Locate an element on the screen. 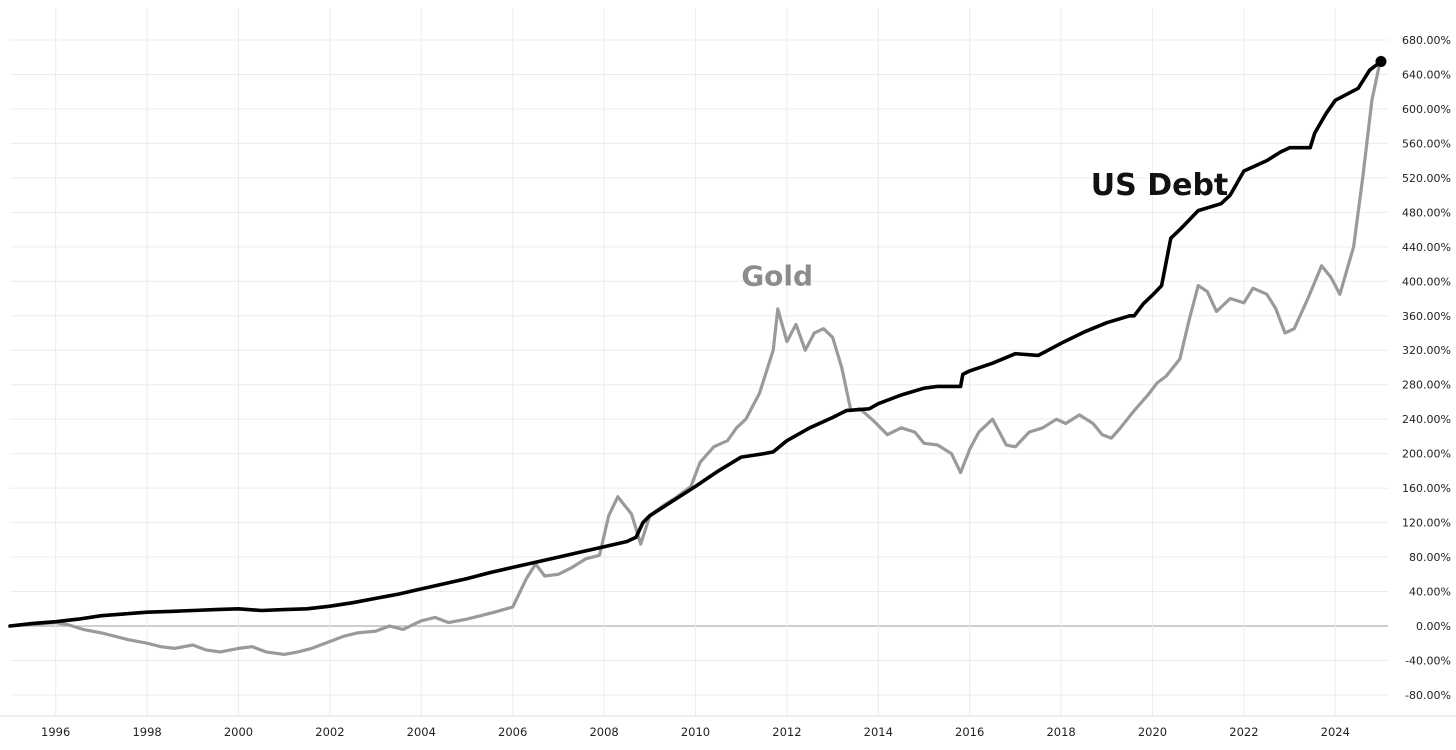 This screenshot has width=1456, height=750. y-tick-label: -80.00% is located at coordinates (1428, 695).